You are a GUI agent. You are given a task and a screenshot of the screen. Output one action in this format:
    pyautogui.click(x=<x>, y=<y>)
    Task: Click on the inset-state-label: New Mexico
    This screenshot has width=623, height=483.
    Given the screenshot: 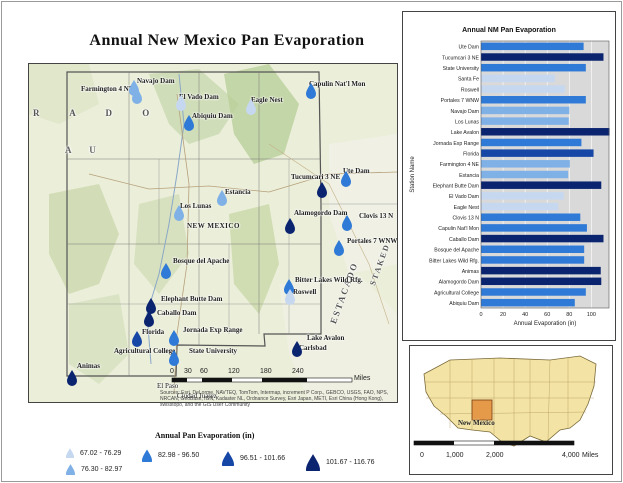 What is the action you would take?
    pyautogui.click(x=476, y=423)
    